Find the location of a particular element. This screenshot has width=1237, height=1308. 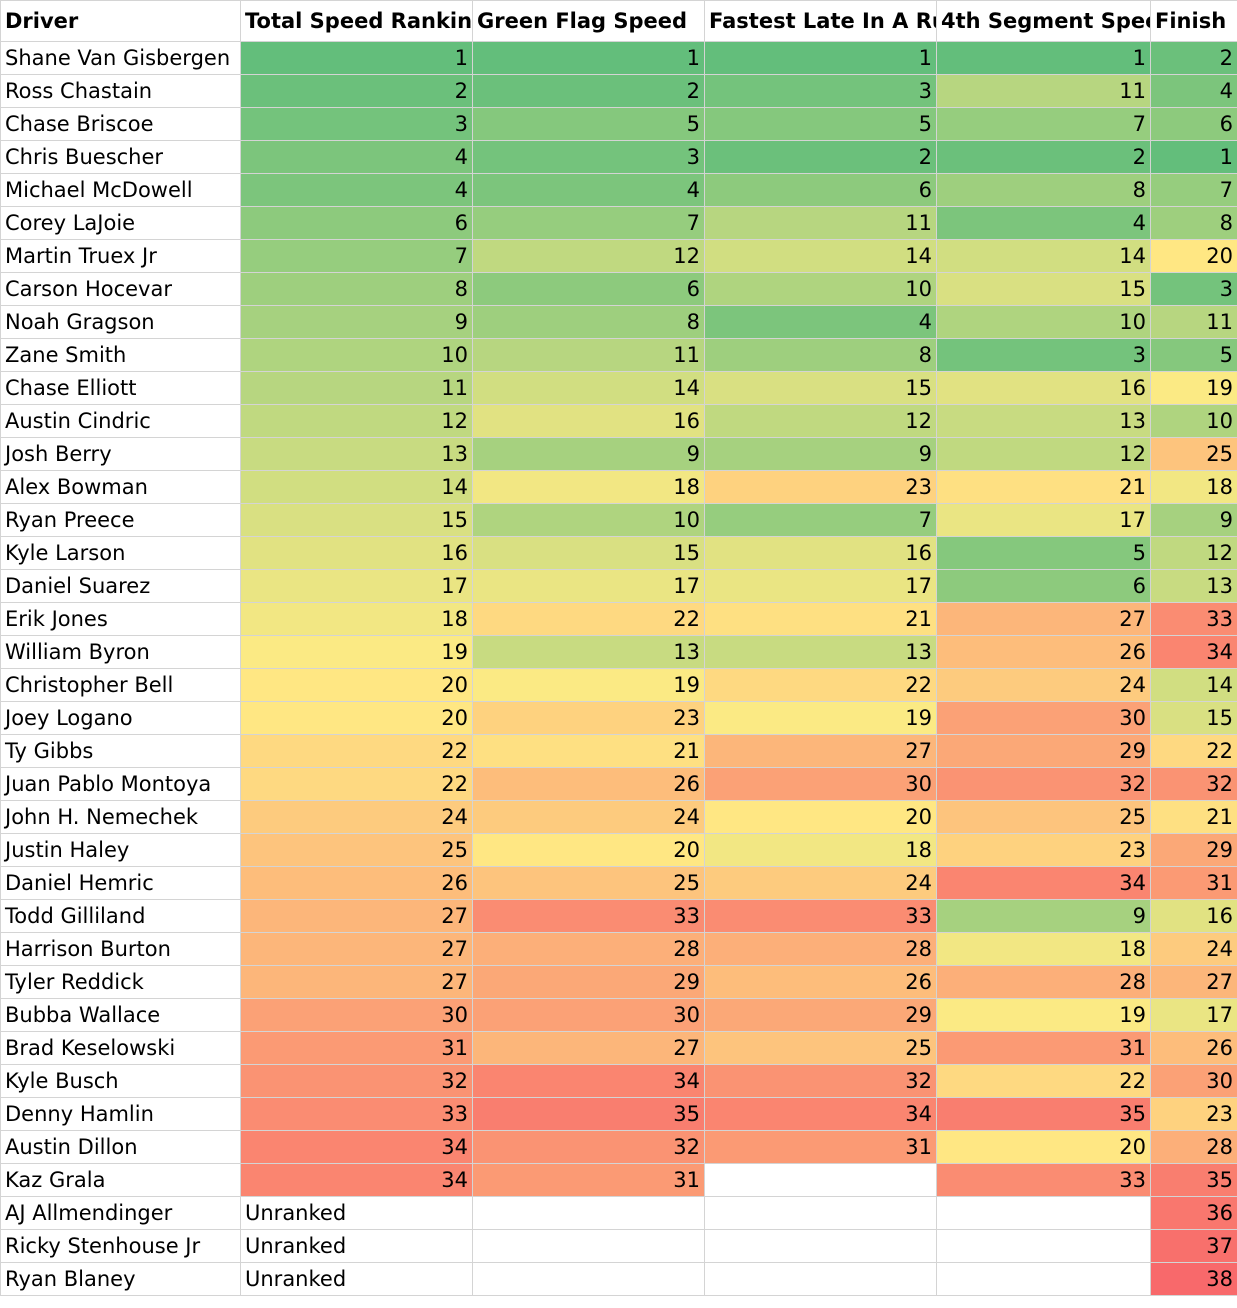

finish-cell: 18 is located at coordinates (1193, 487).